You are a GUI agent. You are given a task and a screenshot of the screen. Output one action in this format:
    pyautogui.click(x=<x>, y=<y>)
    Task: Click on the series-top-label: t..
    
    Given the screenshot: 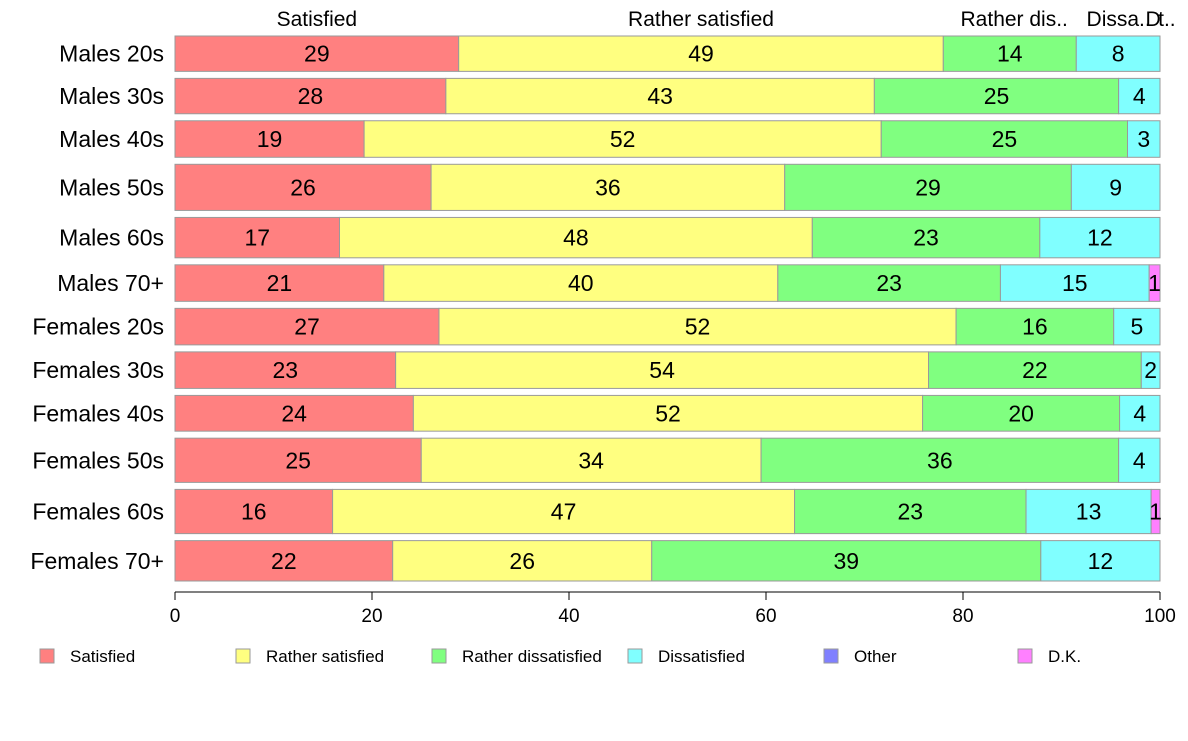 What is the action you would take?
    pyautogui.click(x=1167, y=19)
    